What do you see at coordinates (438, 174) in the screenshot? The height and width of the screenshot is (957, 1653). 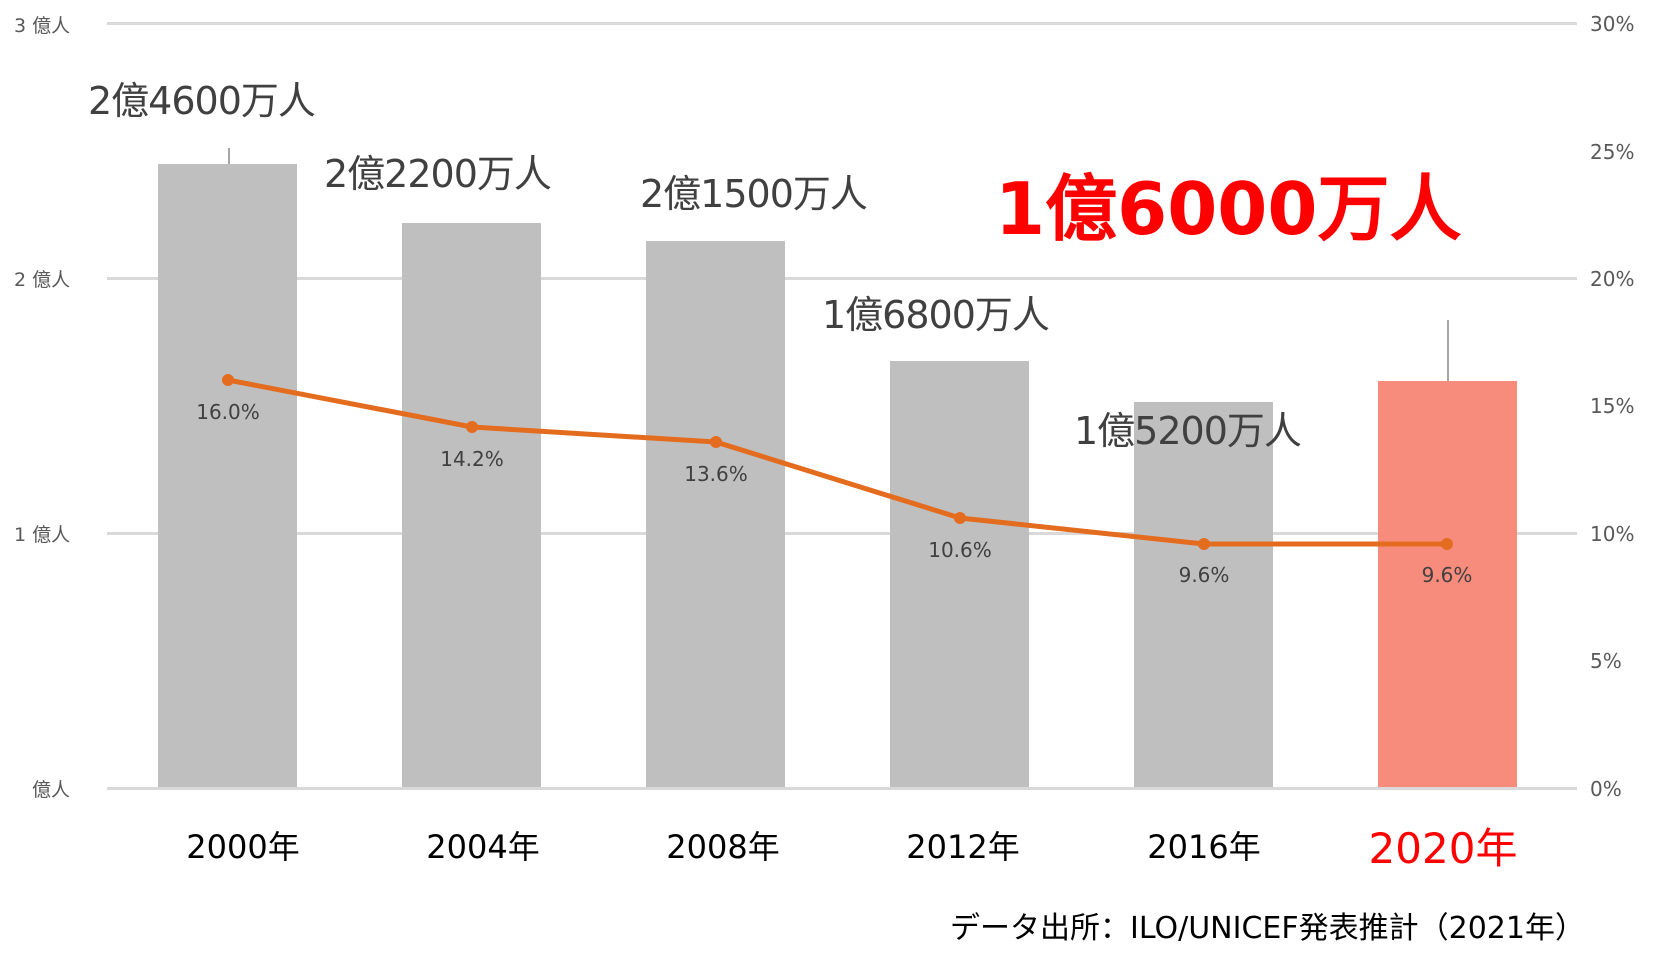 I see `value-label-2004: 2億2200万人` at bounding box center [438, 174].